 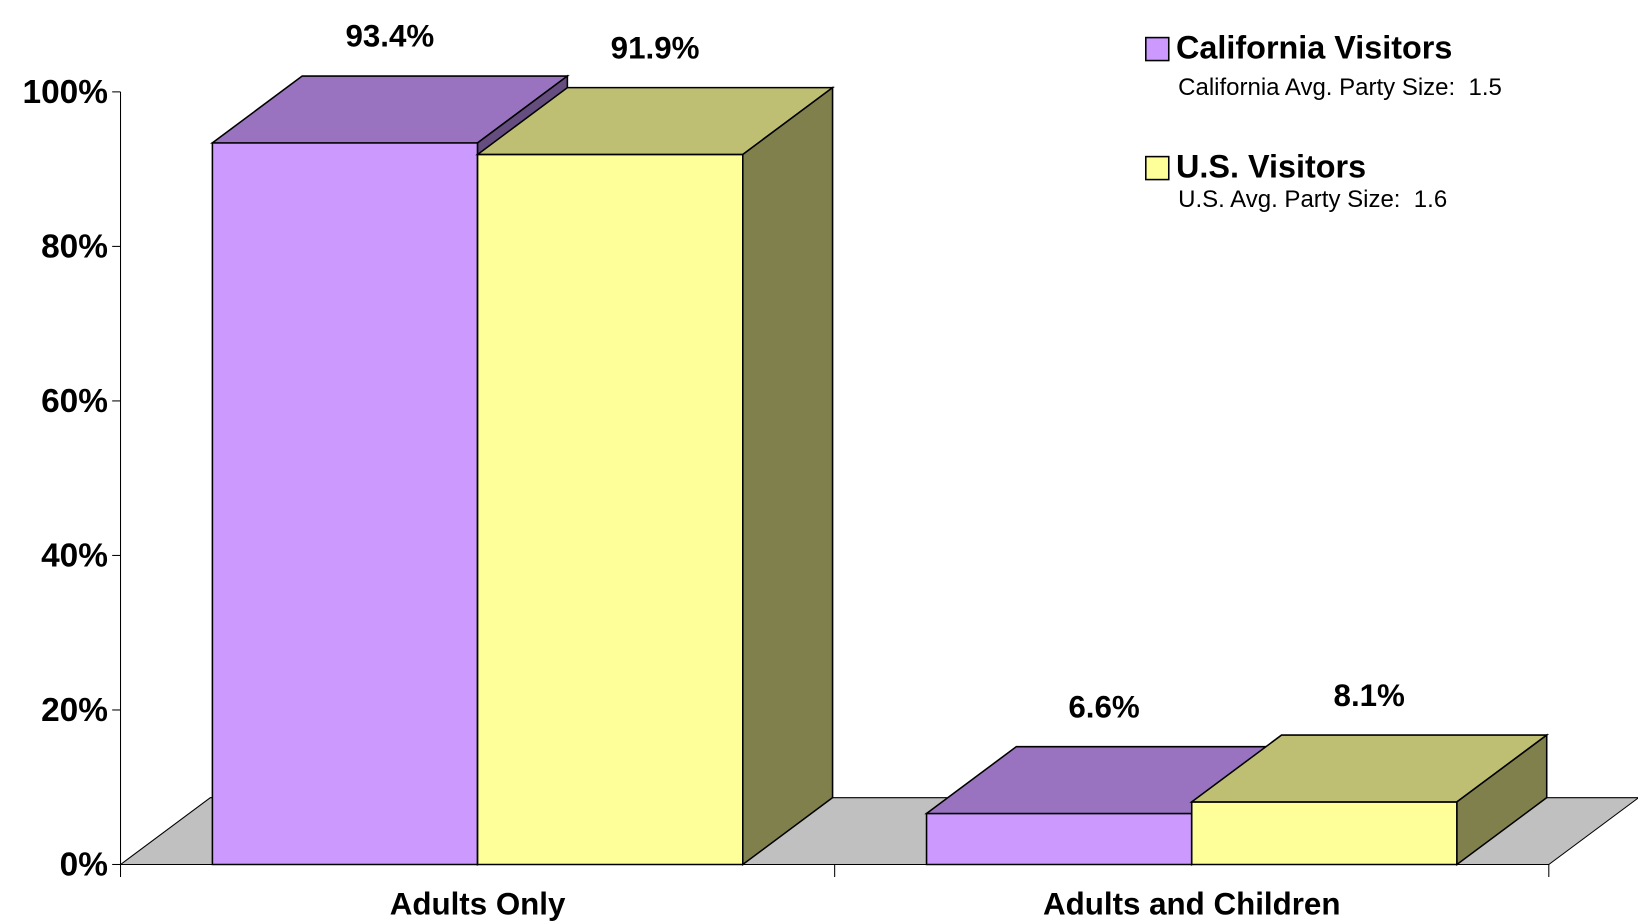 I want to click on legend-label: California Visitors, so click(x=1314, y=48).